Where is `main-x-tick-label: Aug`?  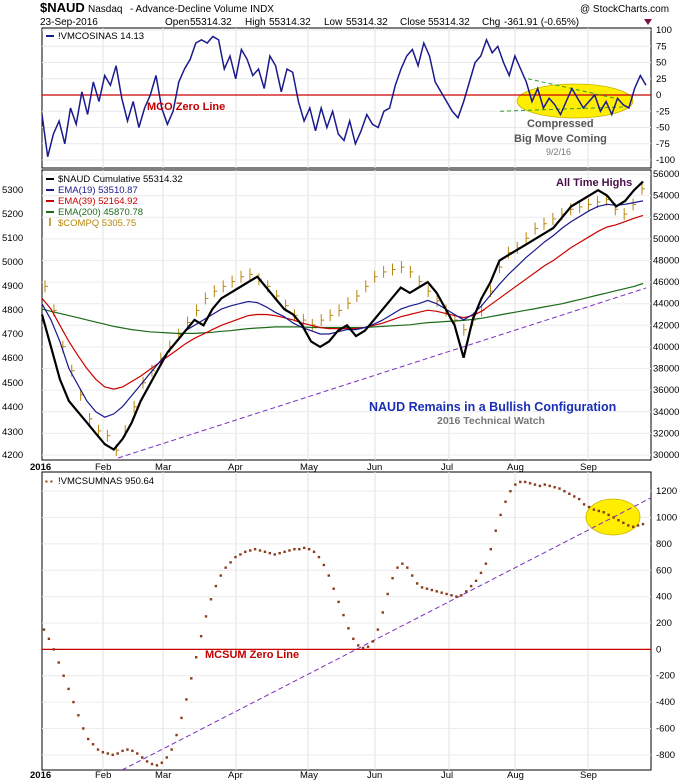 main-x-tick-label: Aug is located at coordinates (515, 467).